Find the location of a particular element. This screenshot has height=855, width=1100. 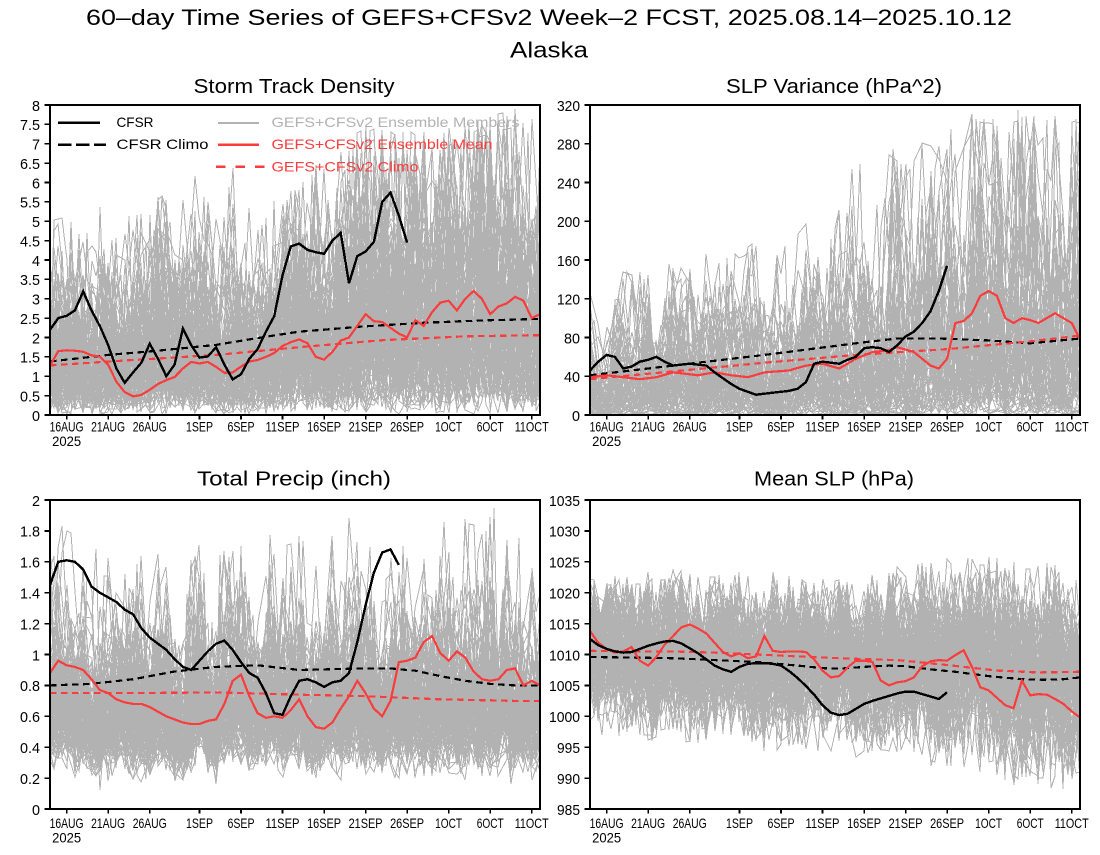

svg-text: Mean SLP (hPa) is located at coordinates (834, 480).